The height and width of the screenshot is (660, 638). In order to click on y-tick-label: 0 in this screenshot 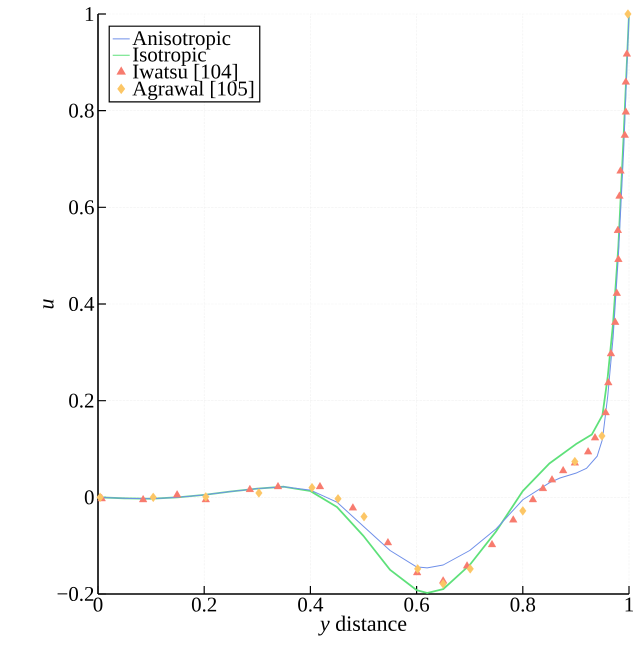, I will do `click(89, 497)`.